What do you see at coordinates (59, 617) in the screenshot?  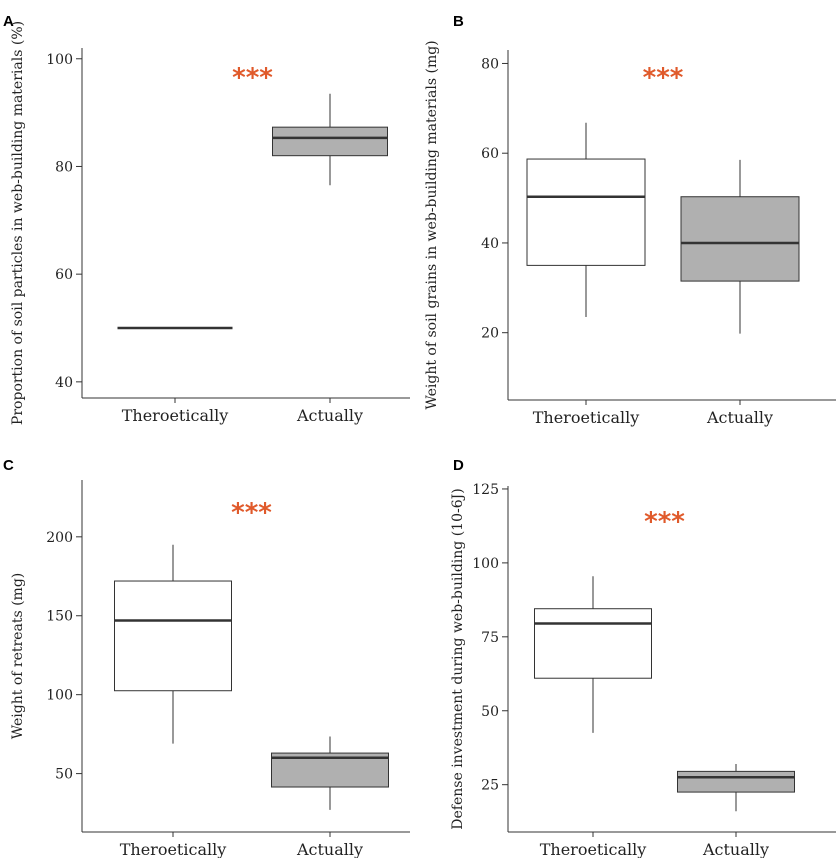 I see `panel-c-y-tick-label: 150` at bounding box center [59, 617].